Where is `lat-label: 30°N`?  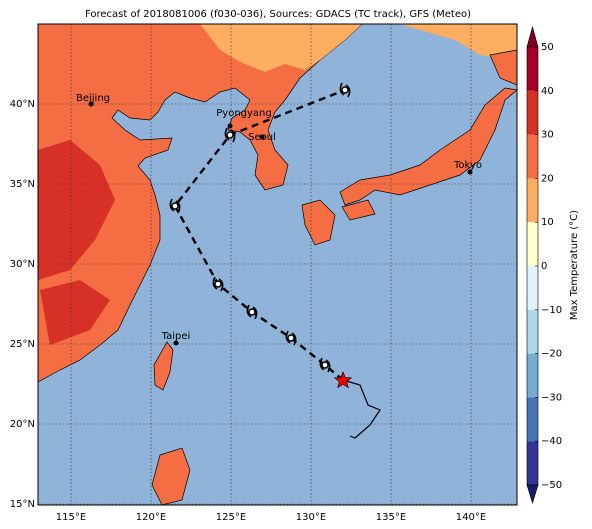 lat-label: 30°N is located at coordinates (22, 264).